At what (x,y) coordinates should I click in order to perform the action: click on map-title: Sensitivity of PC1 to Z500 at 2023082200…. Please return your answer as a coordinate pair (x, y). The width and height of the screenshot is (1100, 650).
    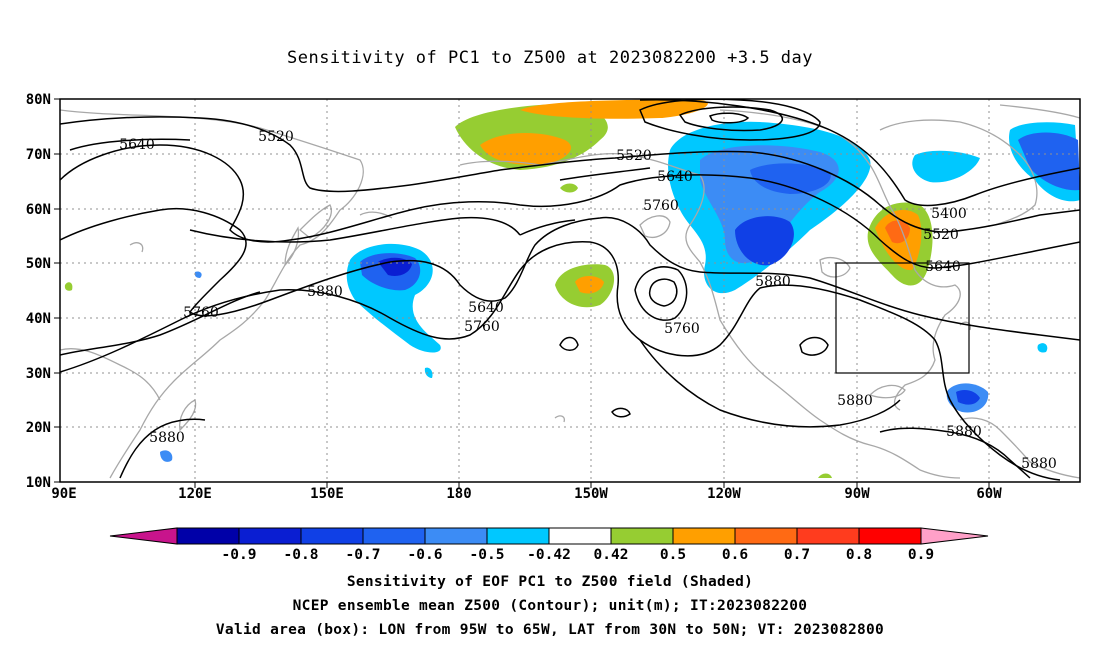
    Looking at the image, I should click on (549, 58).